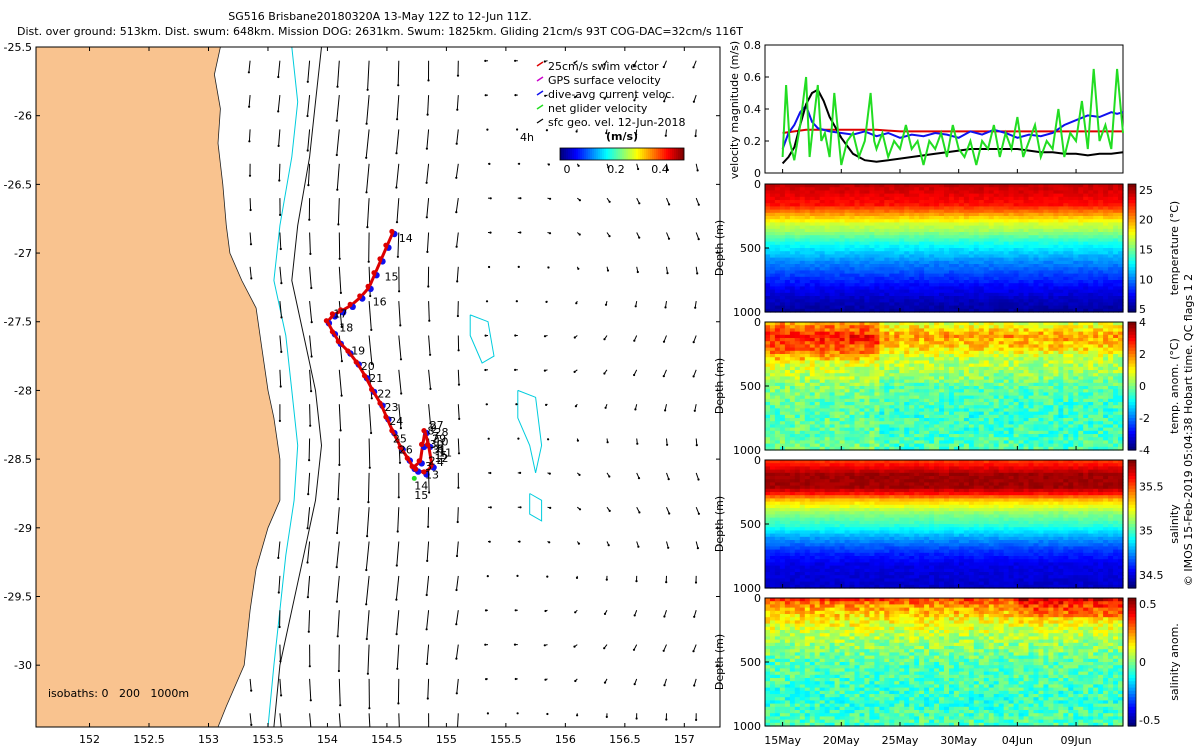  Describe the element at coordinates (671, 154) in the screenshot. I see `speed-colorbar-cell` at that location.